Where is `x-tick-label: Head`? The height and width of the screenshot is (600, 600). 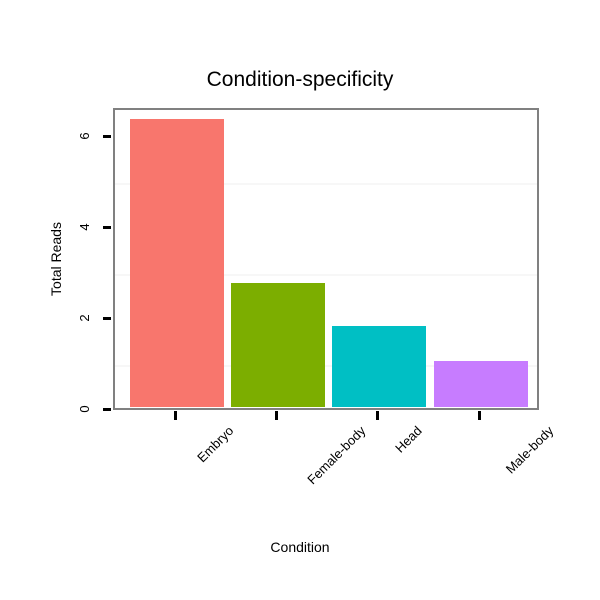 x-tick-label: Head is located at coordinates (408, 439).